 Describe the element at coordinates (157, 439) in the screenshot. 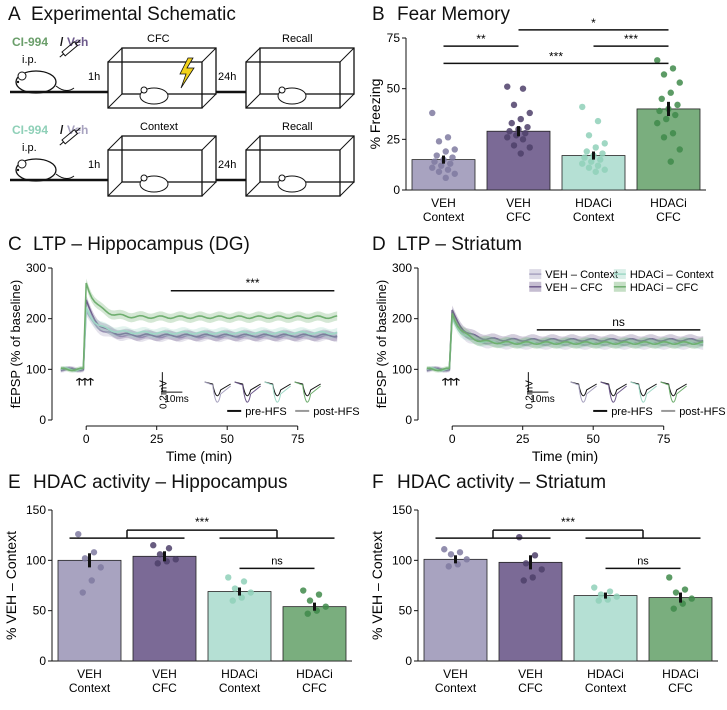

I see `x-tick-label: 25` at that location.